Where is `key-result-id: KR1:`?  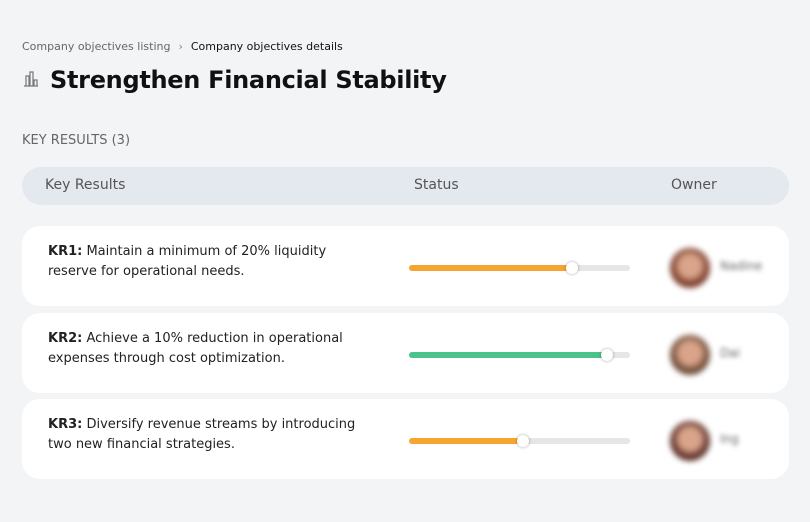
key-result-id: KR1: is located at coordinates (65, 251).